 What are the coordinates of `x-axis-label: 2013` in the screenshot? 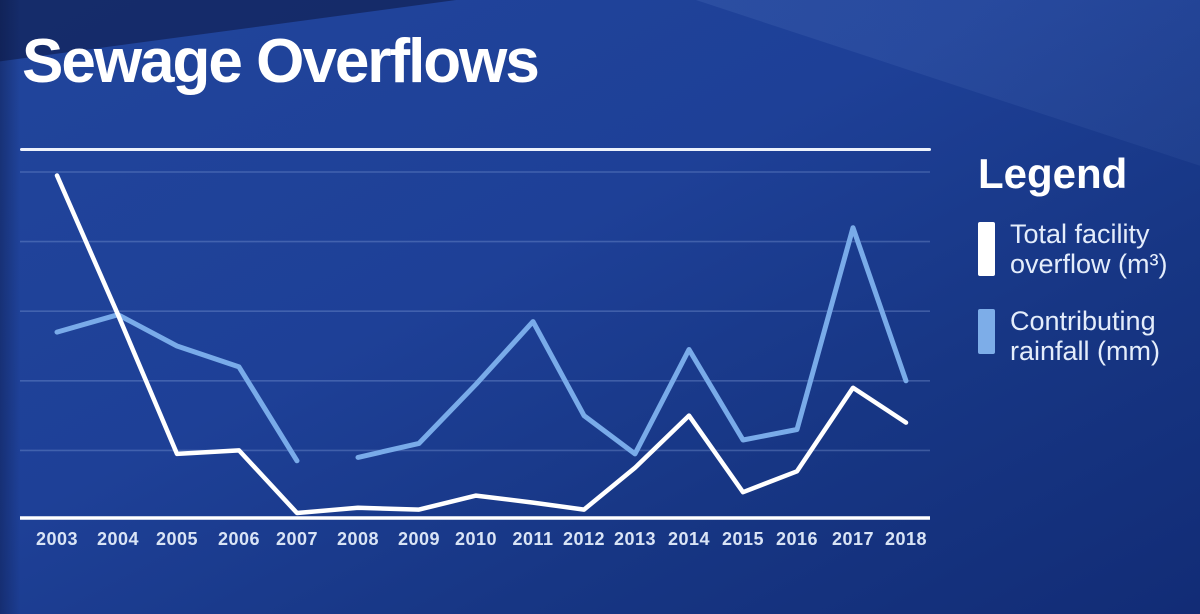 It's located at (635, 539).